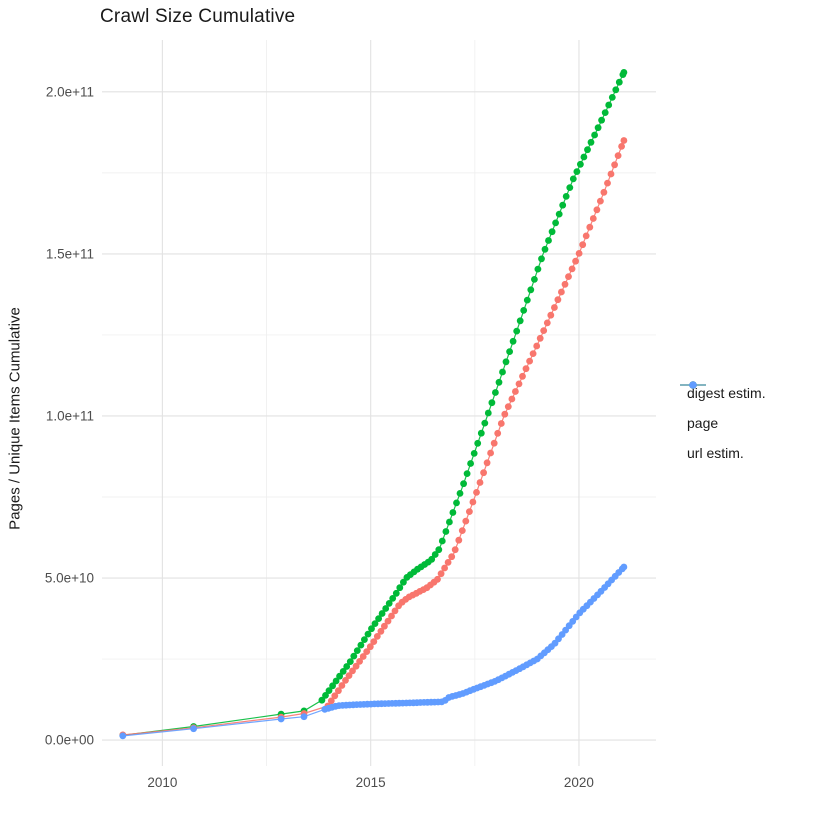 The width and height of the screenshot is (826, 827). Describe the element at coordinates (70, 415) in the screenshot. I see `y-tick-label: 1.0e+11` at that location.